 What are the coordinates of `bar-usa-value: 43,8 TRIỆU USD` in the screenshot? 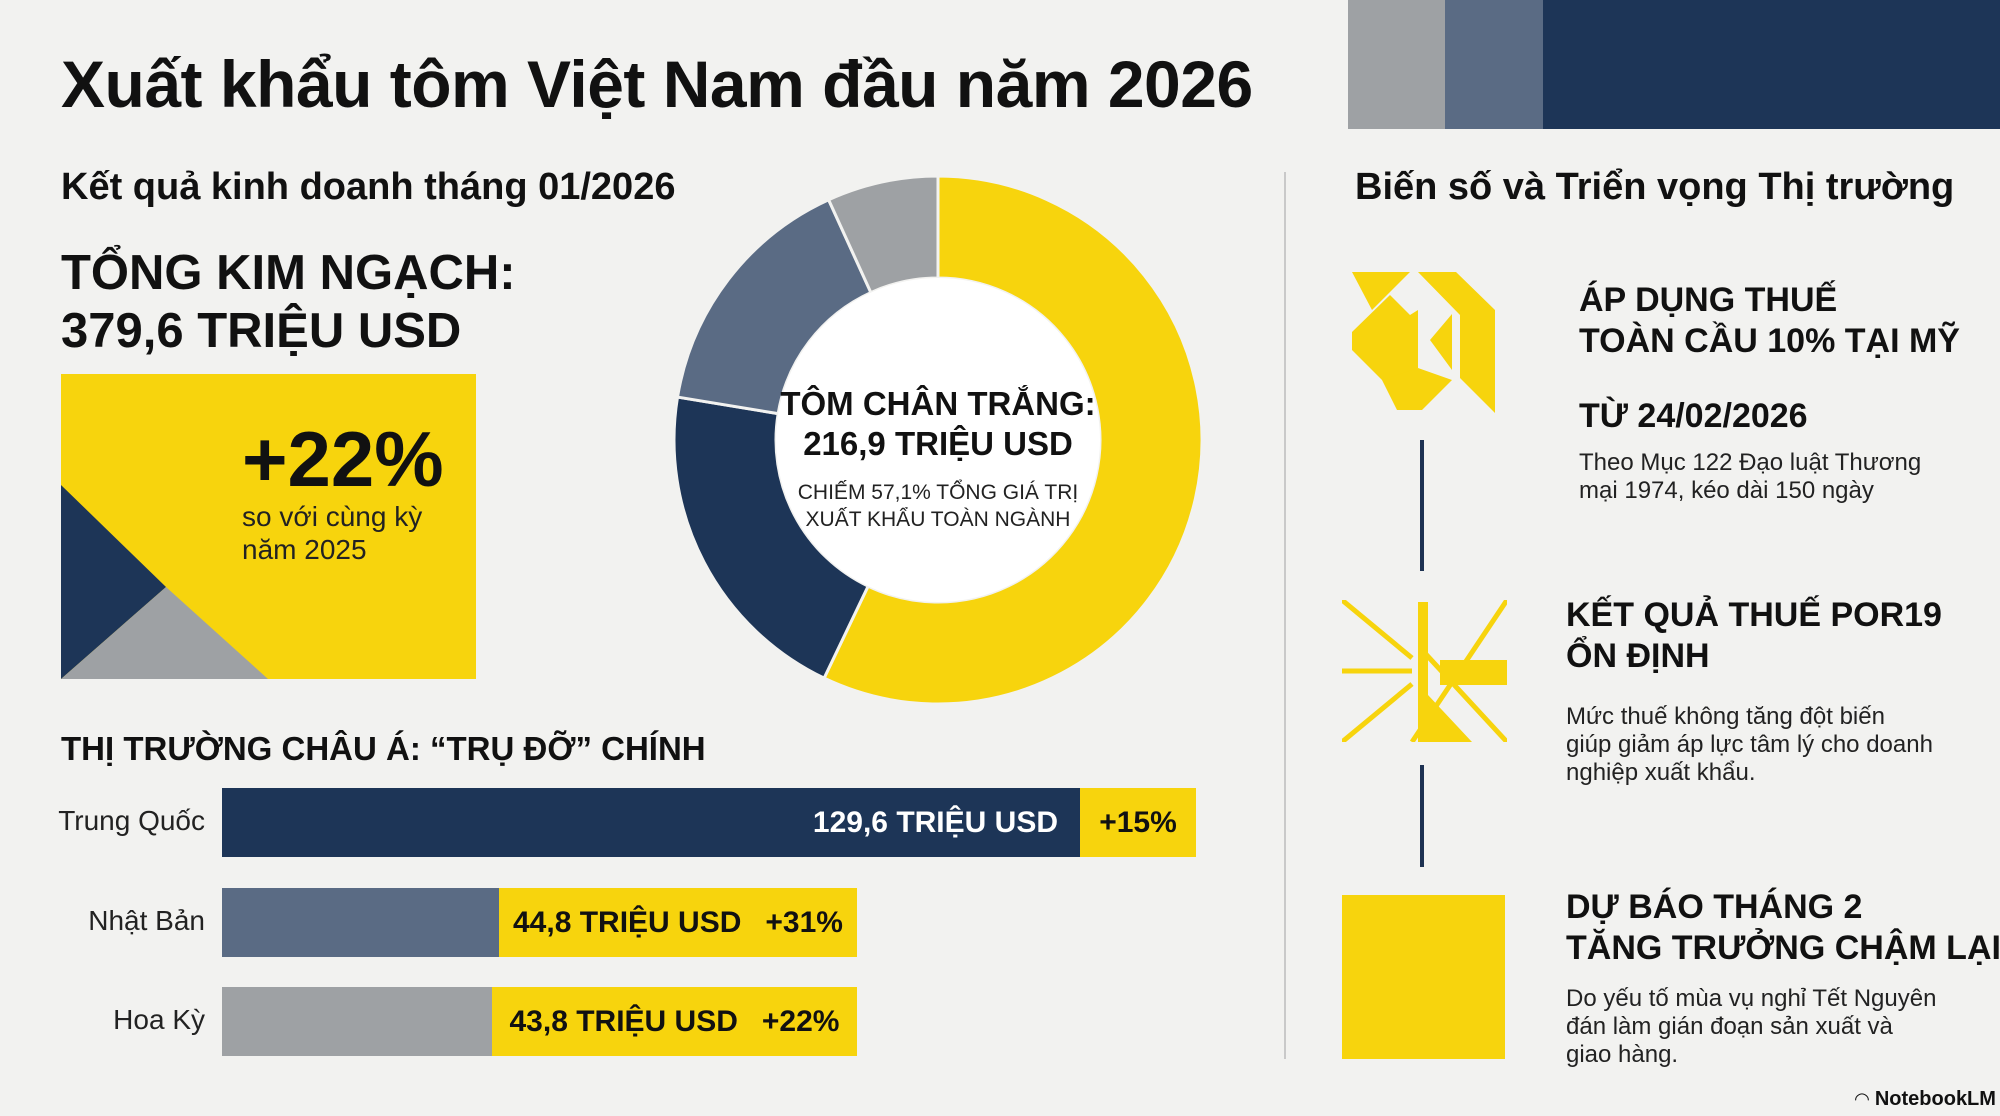 It's located at (623, 1021).